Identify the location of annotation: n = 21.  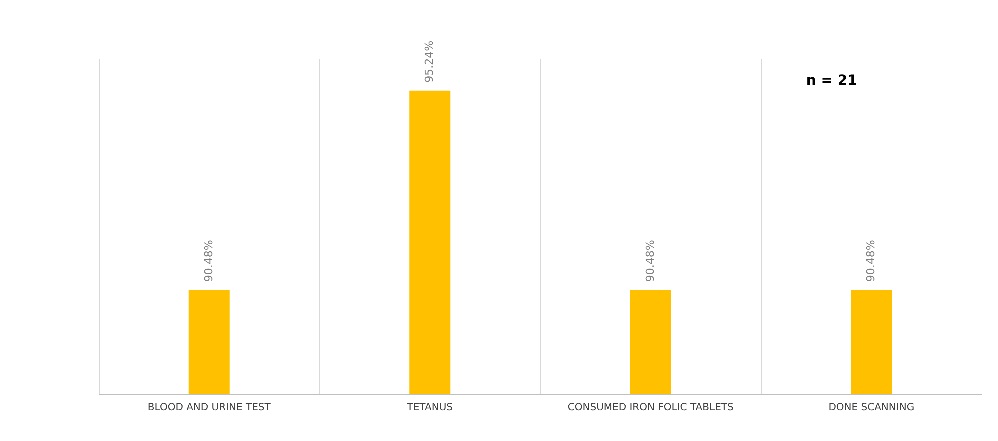
(832, 81).